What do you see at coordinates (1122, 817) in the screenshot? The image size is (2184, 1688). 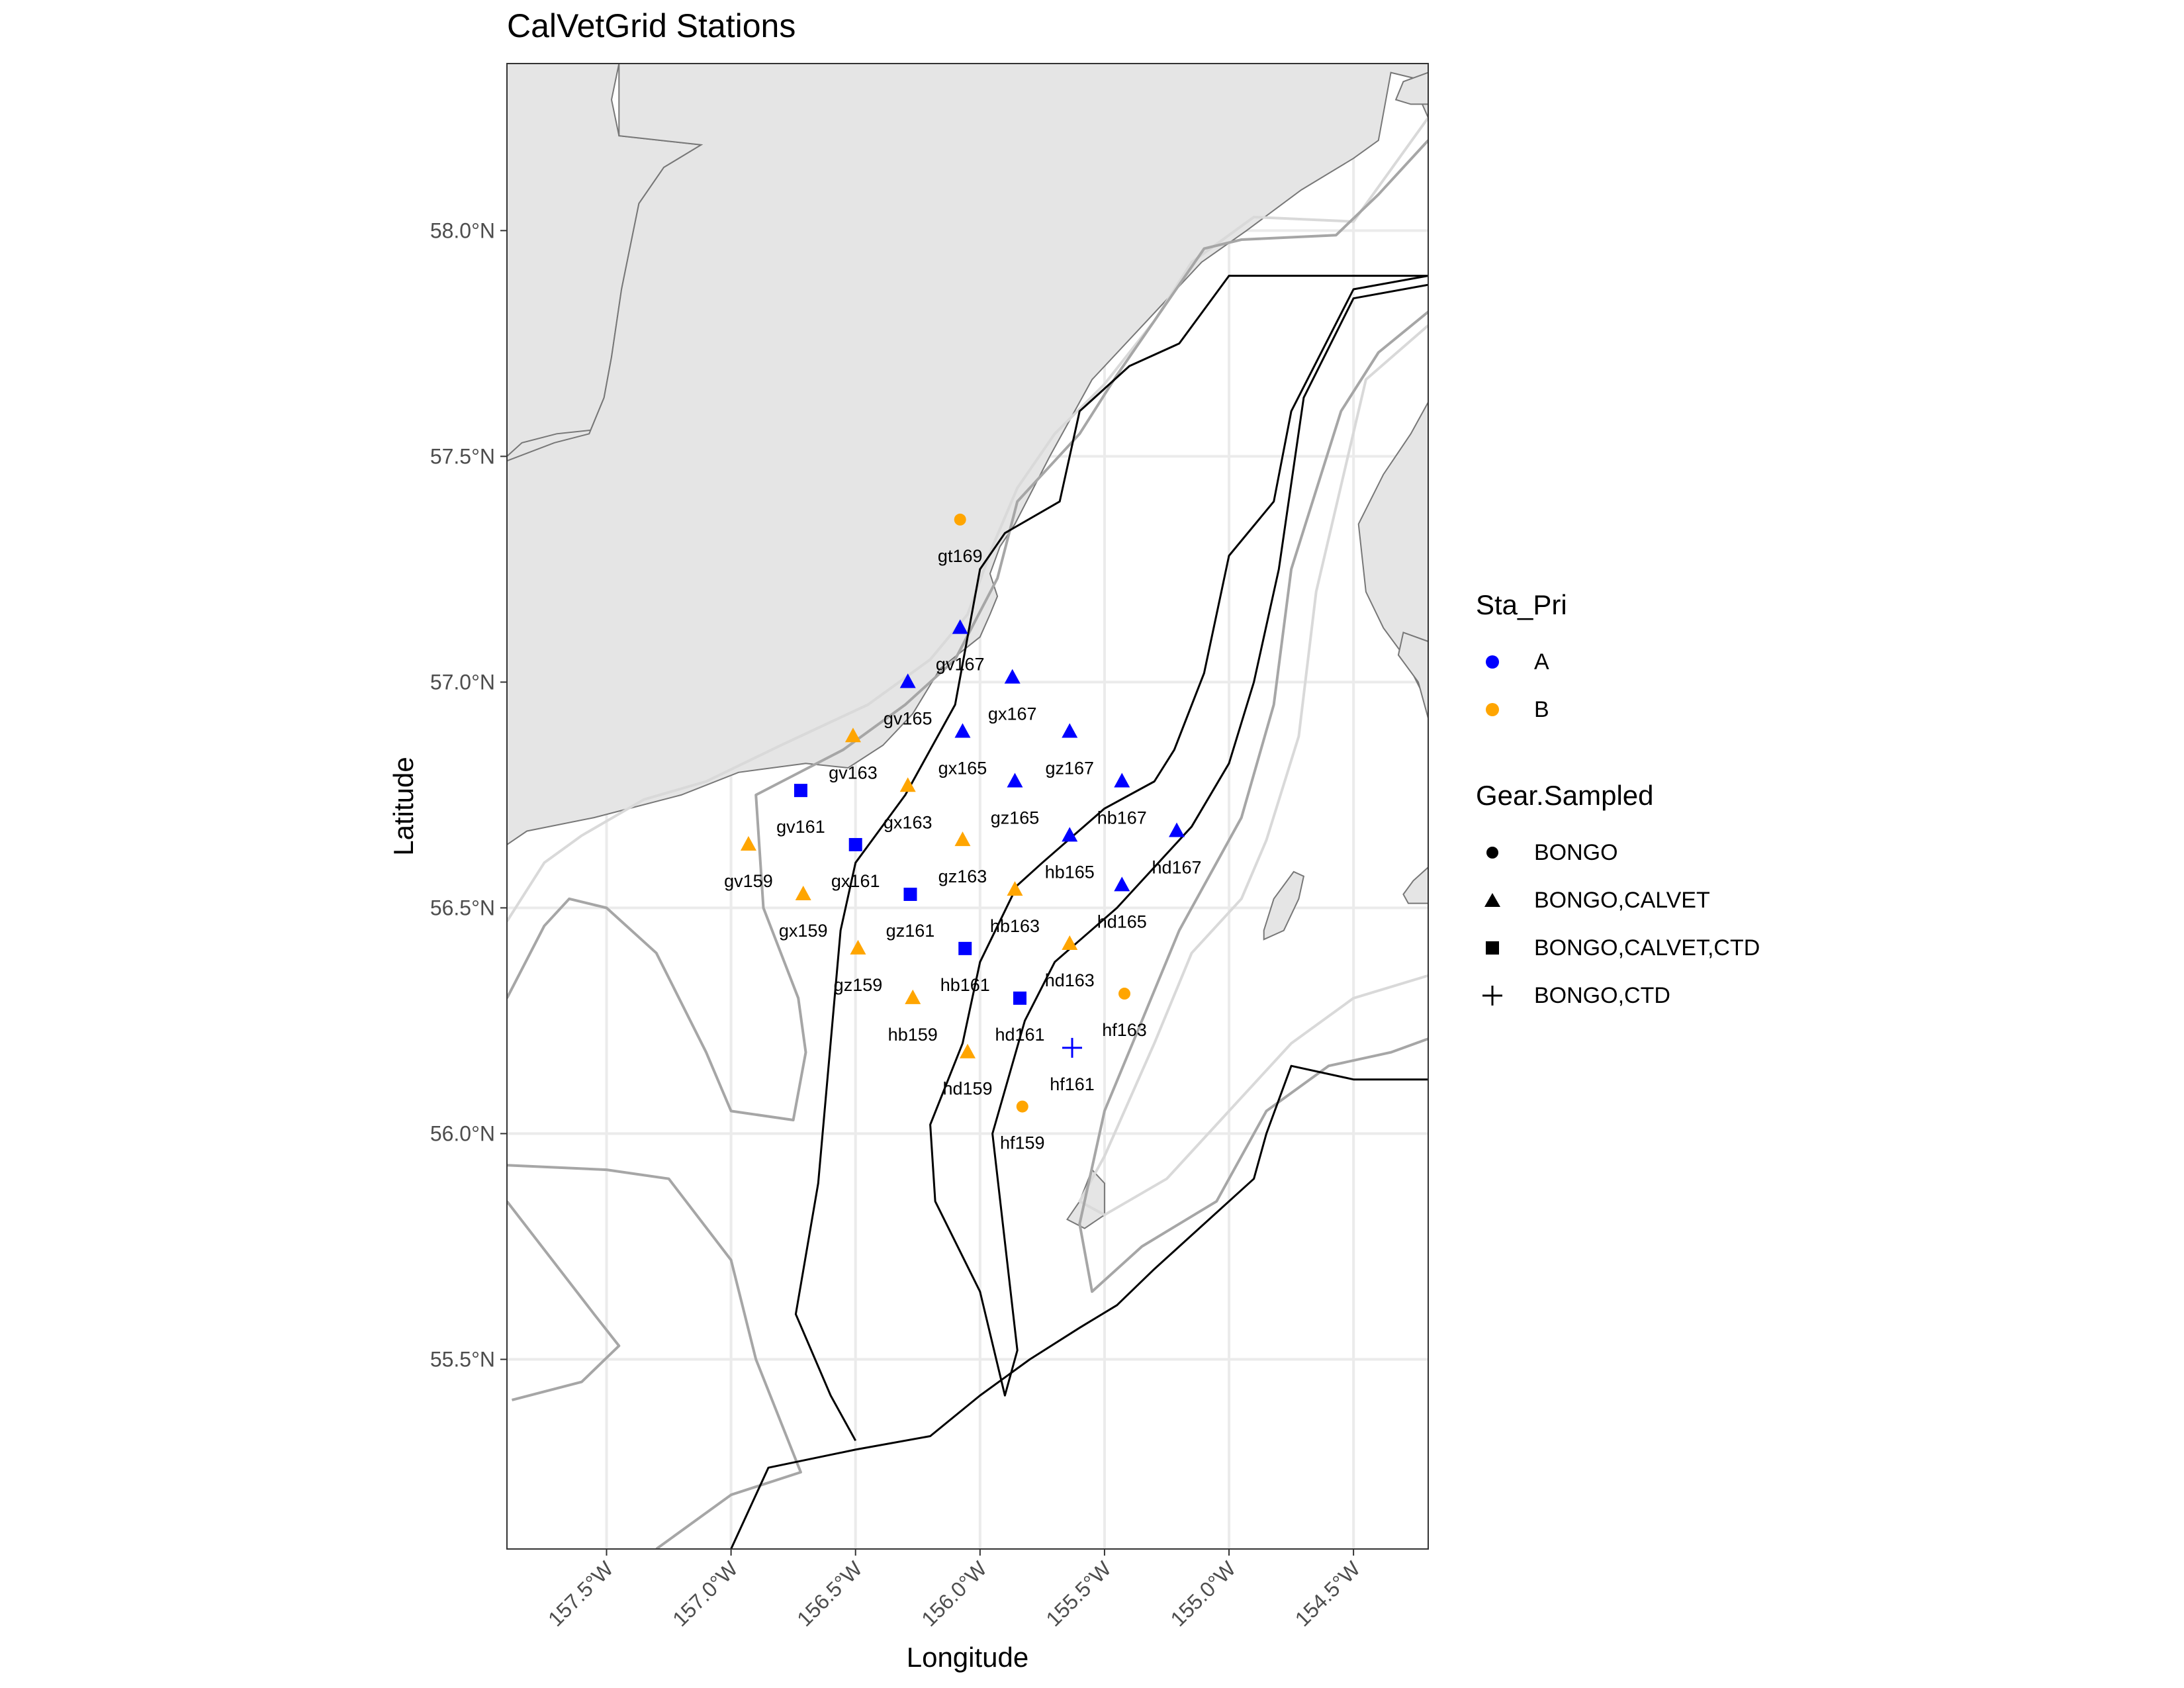 I see `station-label-hb167: hb167` at bounding box center [1122, 817].